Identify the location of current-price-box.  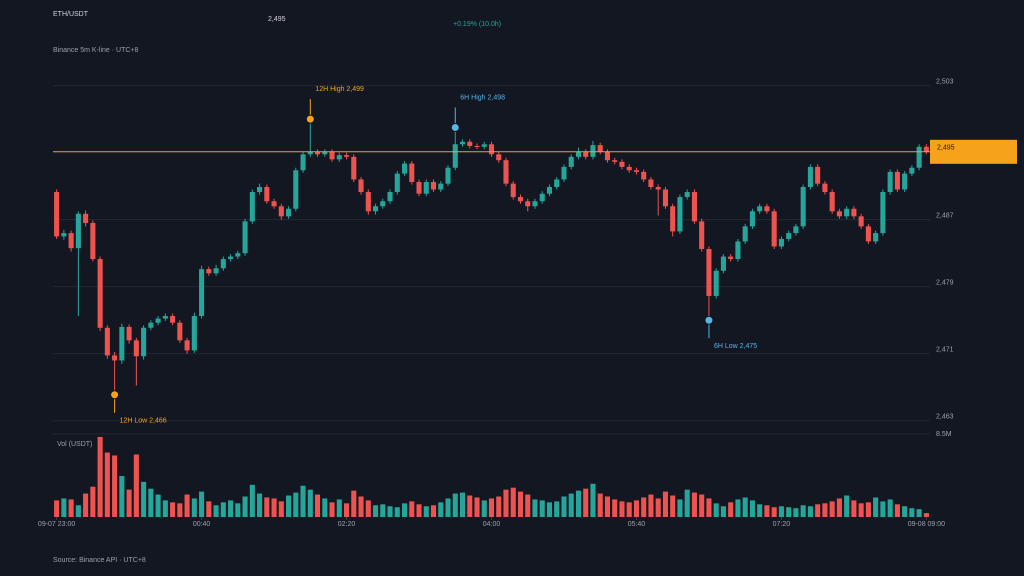
(973, 151).